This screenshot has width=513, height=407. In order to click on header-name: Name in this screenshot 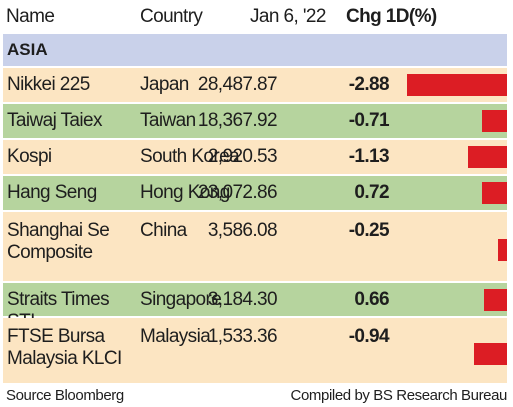, I will do `click(30, 16)`.